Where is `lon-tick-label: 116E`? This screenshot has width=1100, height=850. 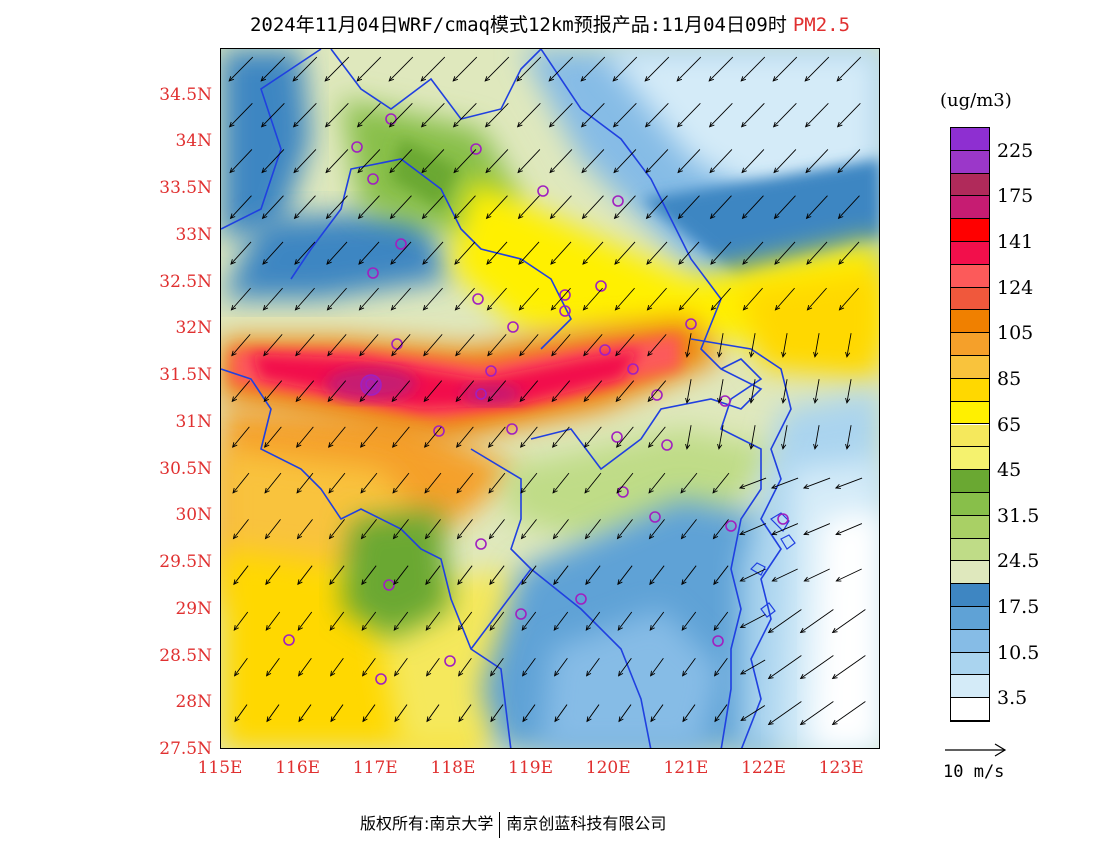 lon-tick-label: 116E is located at coordinates (298, 768).